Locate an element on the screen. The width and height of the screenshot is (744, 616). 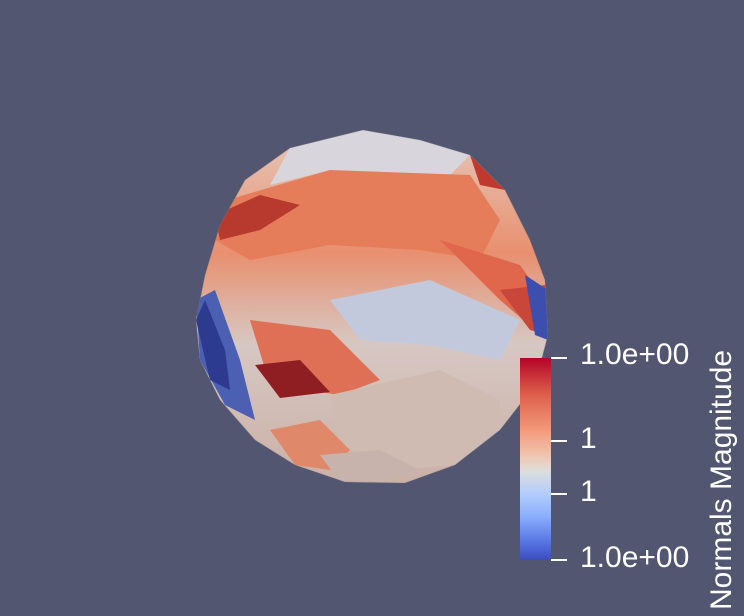
scalar-bar-label-mid-low: 1 is located at coordinates (588, 491).